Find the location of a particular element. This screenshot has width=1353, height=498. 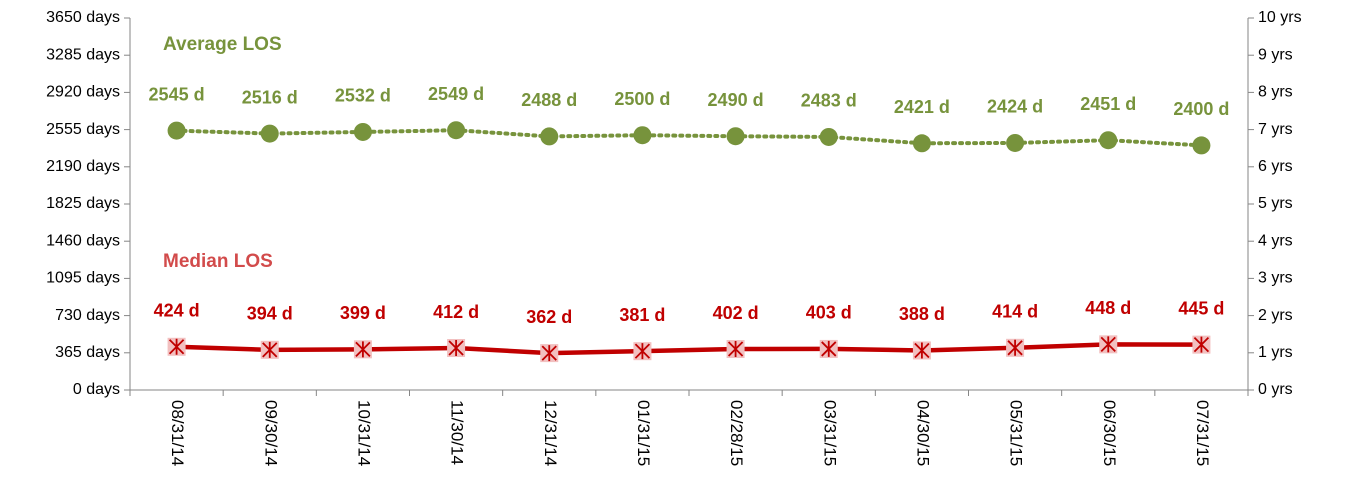

x-tick-label: 12/31/14 is located at coordinates (550, 433).